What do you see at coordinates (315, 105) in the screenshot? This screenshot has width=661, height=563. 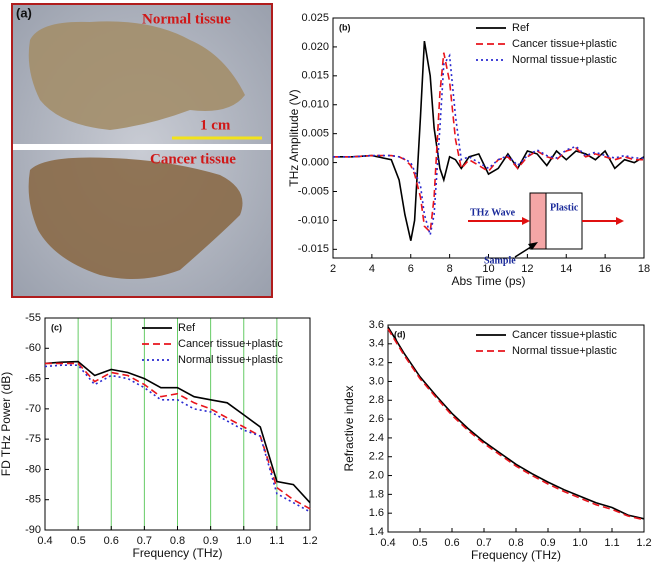 I see `y-tick-label: 0.010` at bounding box center [315, 105].